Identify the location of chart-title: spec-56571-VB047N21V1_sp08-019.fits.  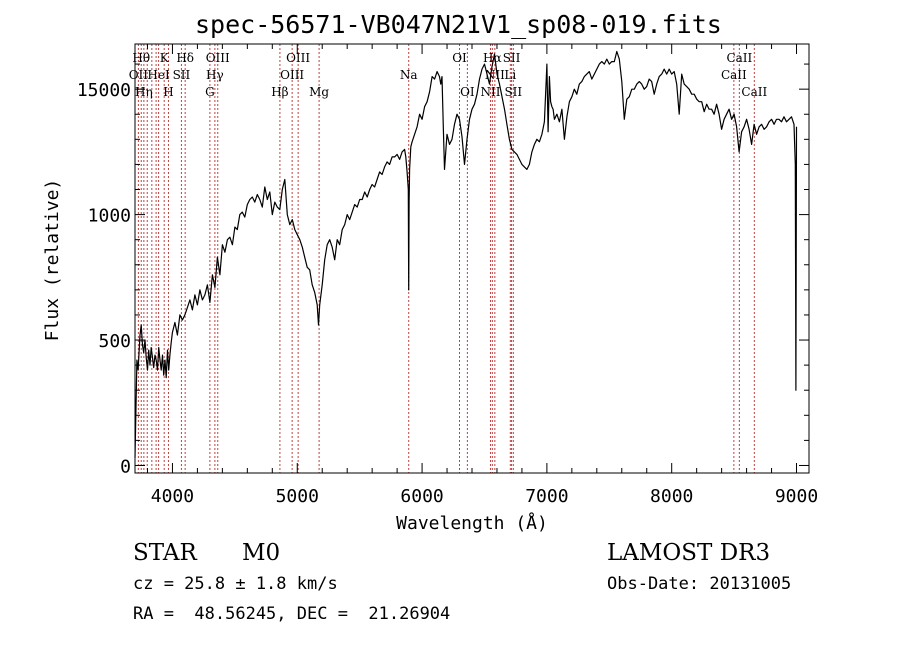
(458, 24).